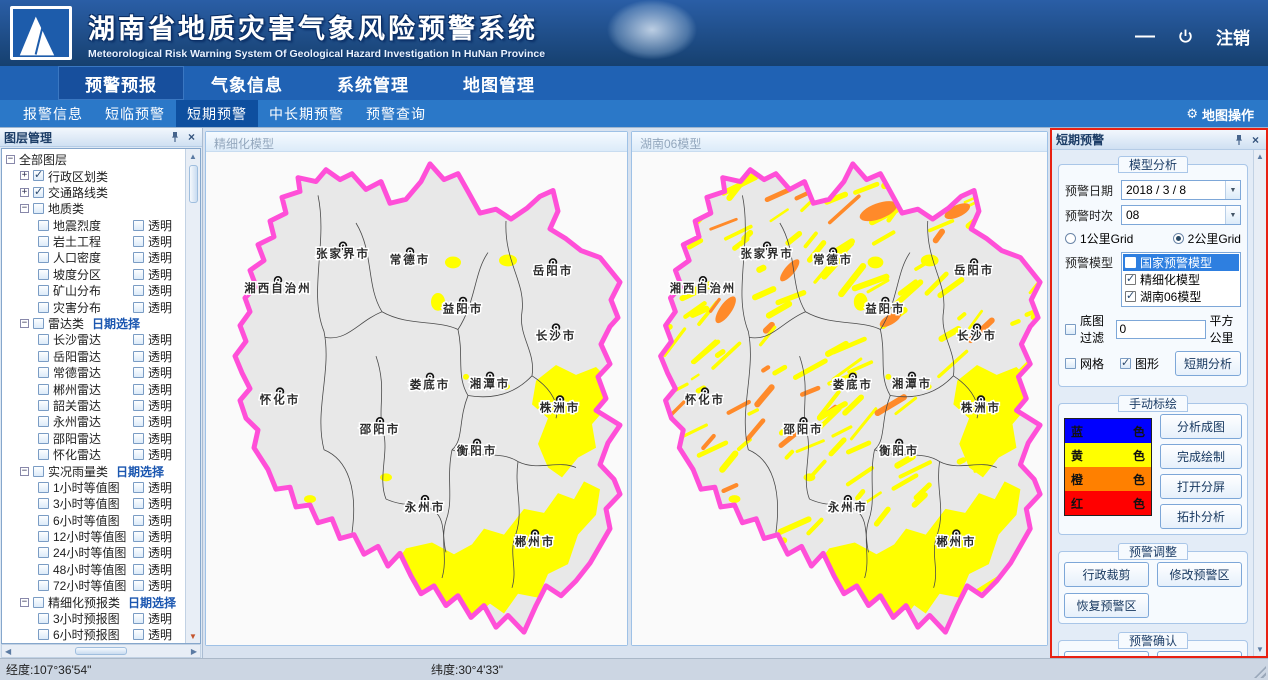 Image resolution: width=1268 pixels, height=680 pixels. What do you see at coordinates (77, 356) in the screenshot?
I see `layer-label: 岳阳雷达` at bounding box center [77, 356].